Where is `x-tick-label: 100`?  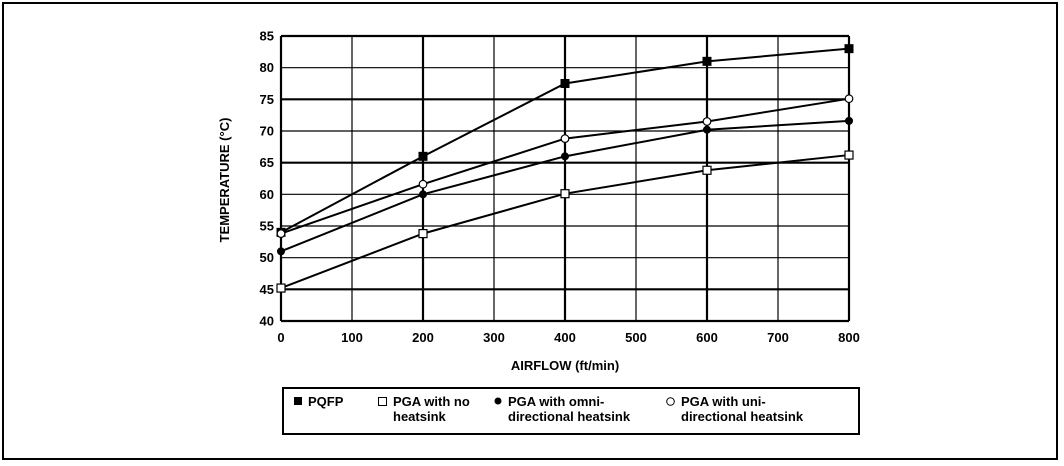 x-tick-label: 100 is located at coordinates (352, 337).